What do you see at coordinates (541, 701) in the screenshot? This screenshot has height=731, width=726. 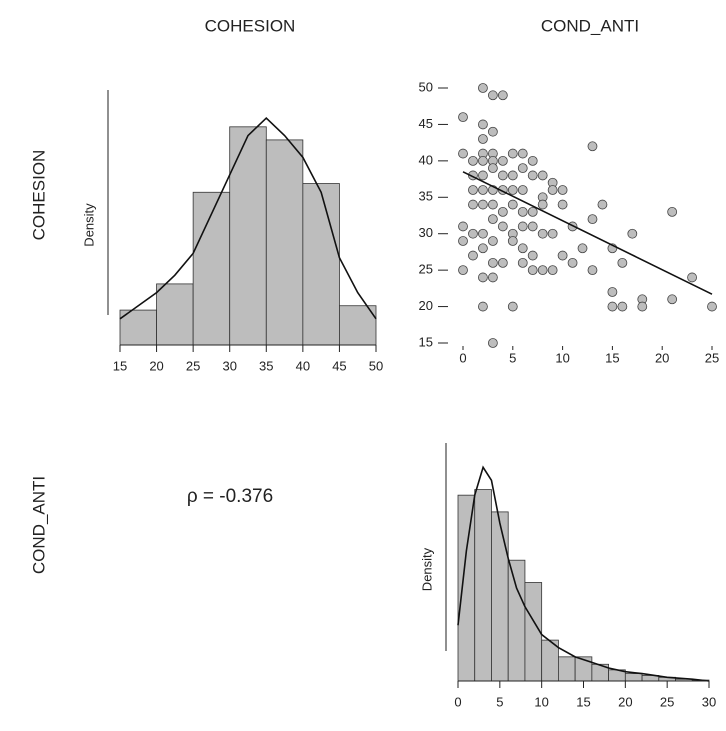 I see `x-tick-label: 10` at bounding box center [541, 701].